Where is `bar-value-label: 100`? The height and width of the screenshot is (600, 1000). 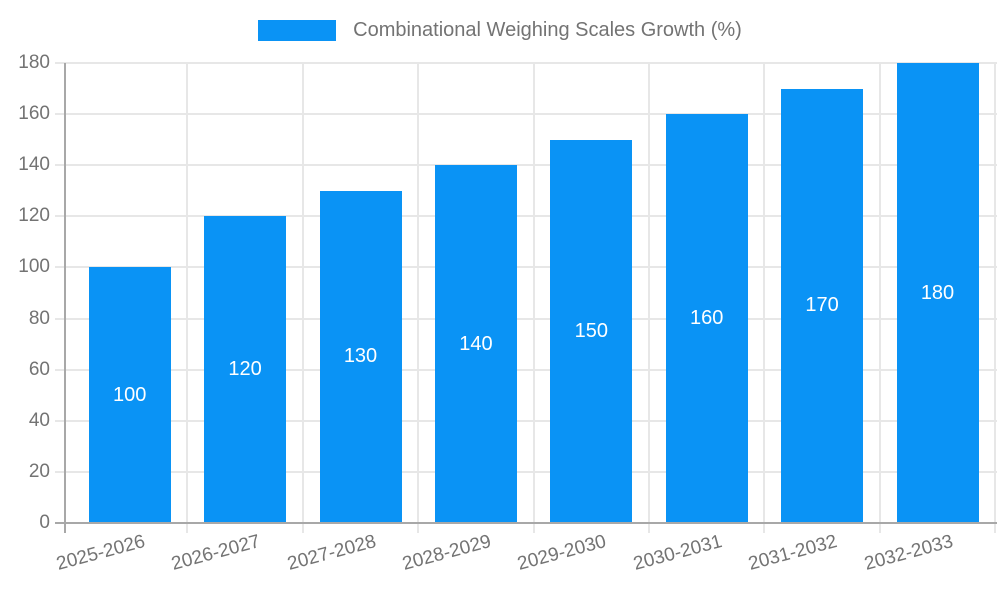
bar-value-label: 100 is located at coordinates (130, 394).